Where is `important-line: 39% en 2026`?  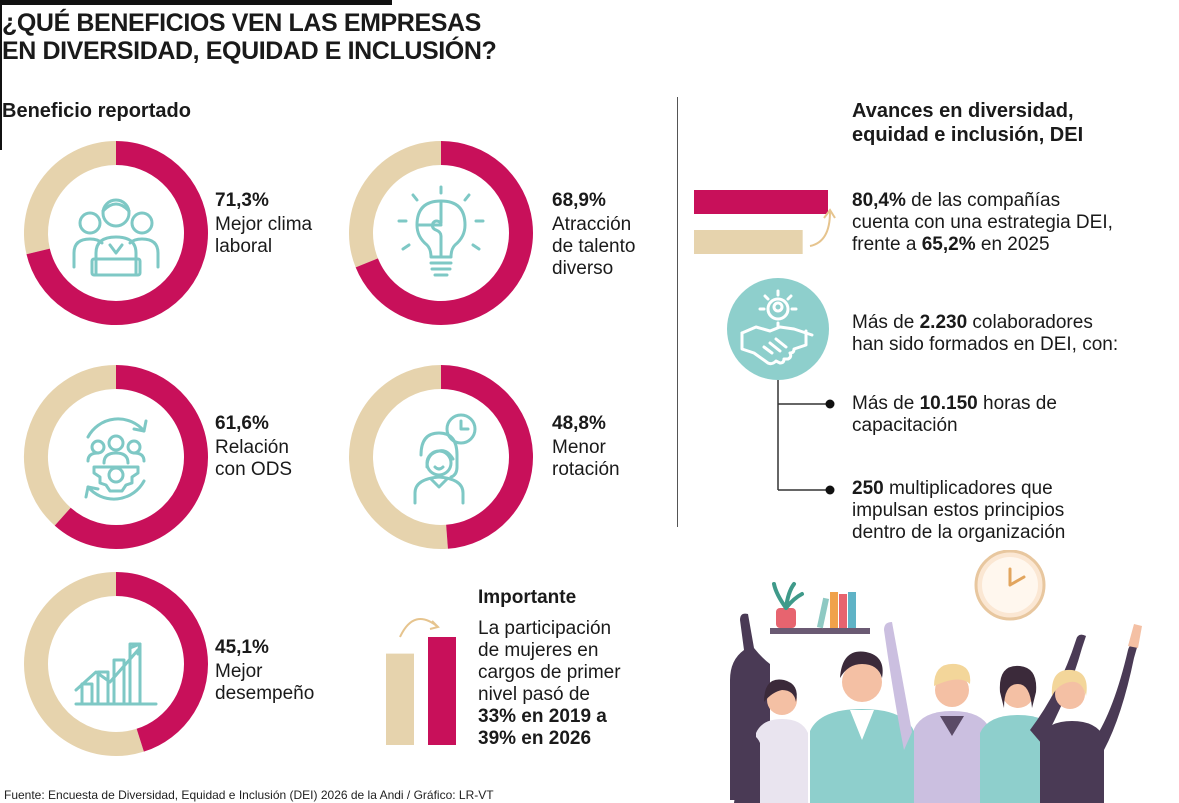 important-line: 39% en 2026 is located at coordinates (535, 738).